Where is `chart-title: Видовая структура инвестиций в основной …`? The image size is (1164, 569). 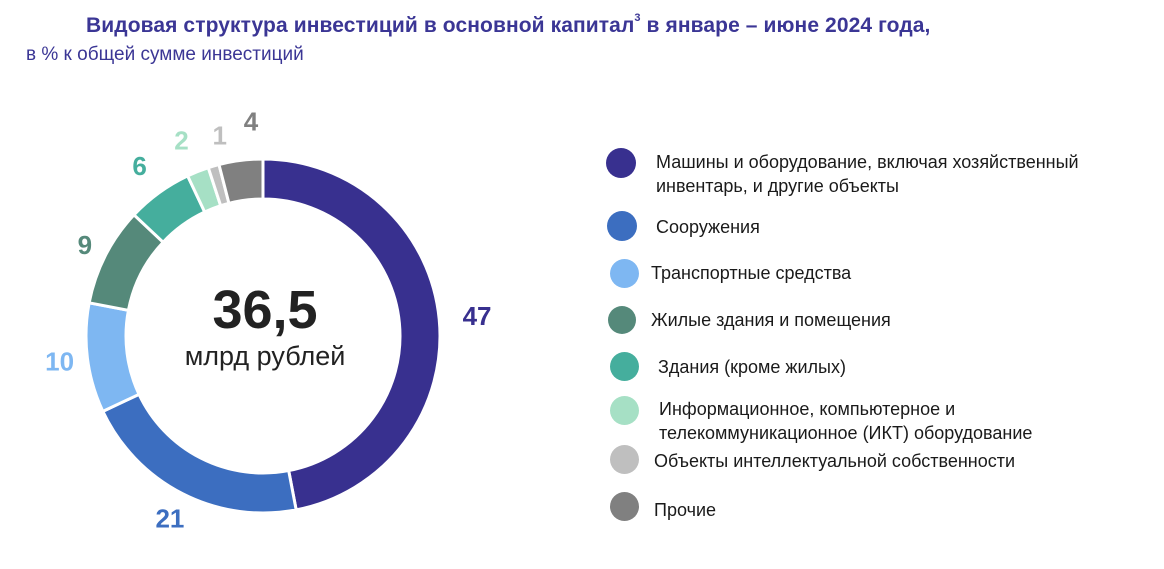 chart-title: Видовая структура инвестиций в основной … is located at coordinates (508, 25).